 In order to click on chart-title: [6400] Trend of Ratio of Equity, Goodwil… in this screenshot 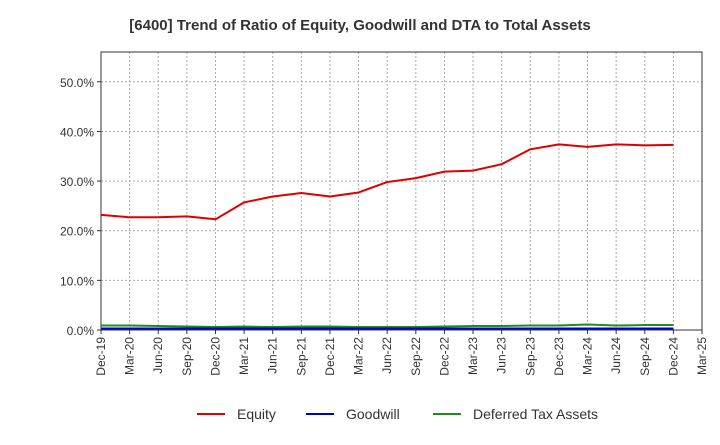, I will do `click(359, 25)`.